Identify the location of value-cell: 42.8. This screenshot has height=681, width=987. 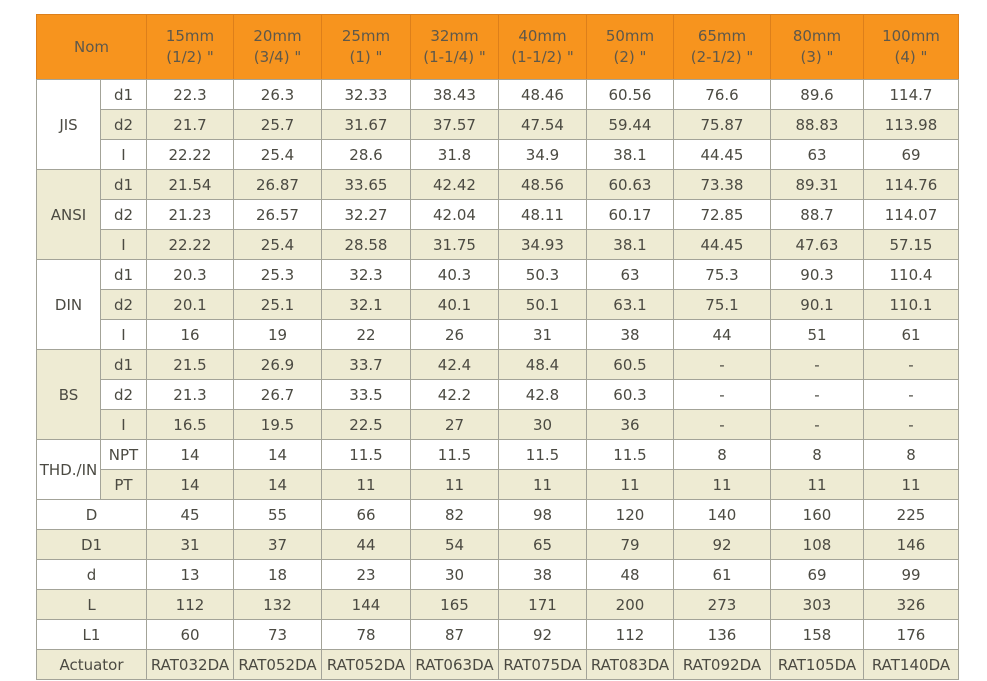
(542, 394).